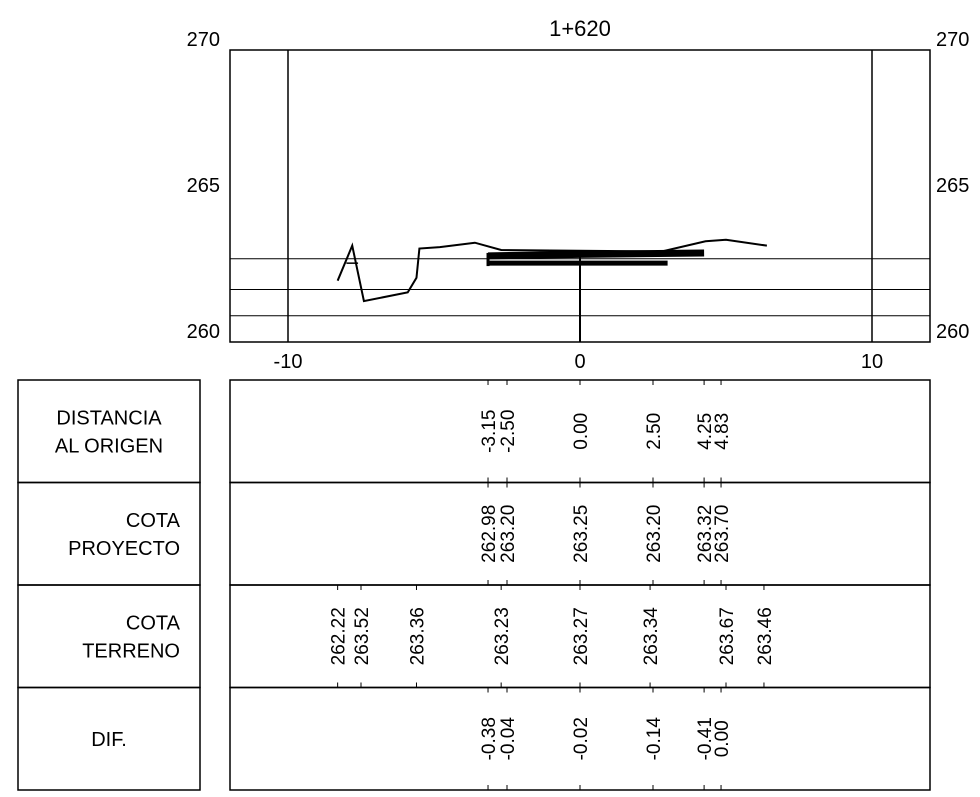 This screenshot has width=980, height=797. Describe the element at coordinates (654, 739) in the screenshot. I see `entry-value: -0.14` at that location.